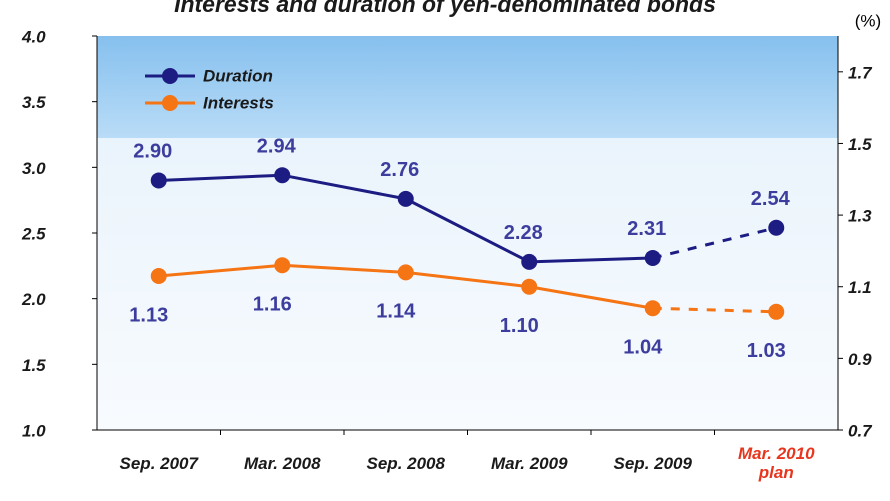 The height and width of the screenshot is (501, 890). Describe the element at coordinates (652, 463) in the screenshot. I see `x-tick-label: Sep. 2009` at that location.